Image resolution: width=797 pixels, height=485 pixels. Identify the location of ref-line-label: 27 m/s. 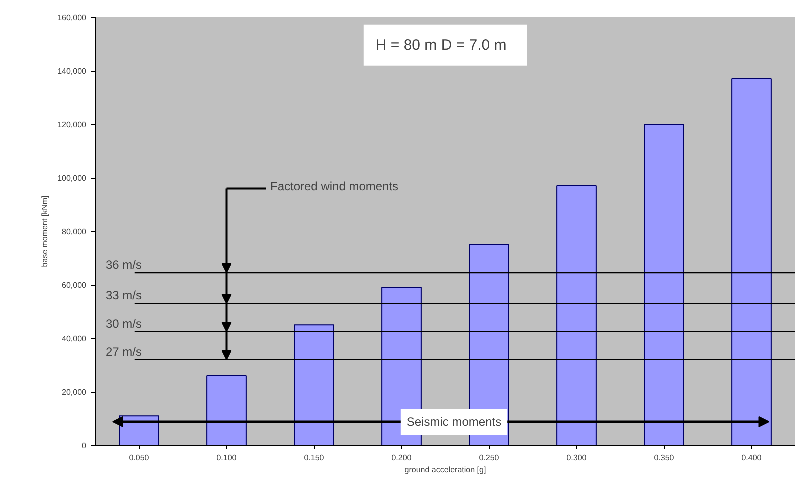
(124, 351).